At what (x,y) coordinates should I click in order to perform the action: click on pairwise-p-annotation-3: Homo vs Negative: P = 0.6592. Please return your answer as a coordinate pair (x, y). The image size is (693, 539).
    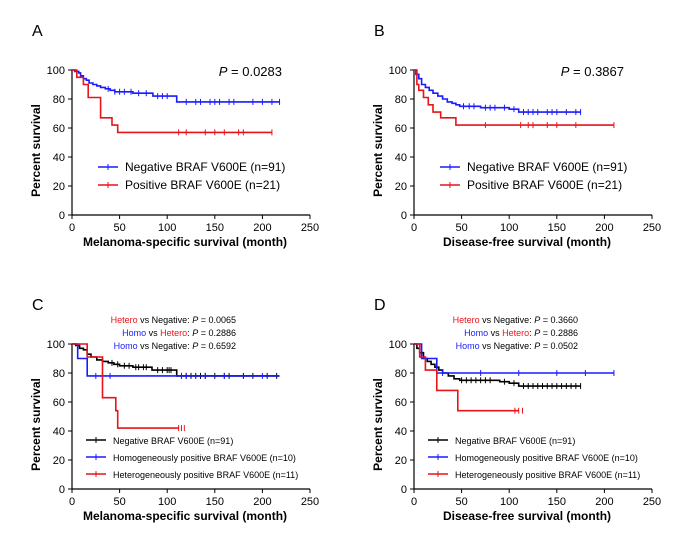
    Looking at the image, I should click on (175, 346).